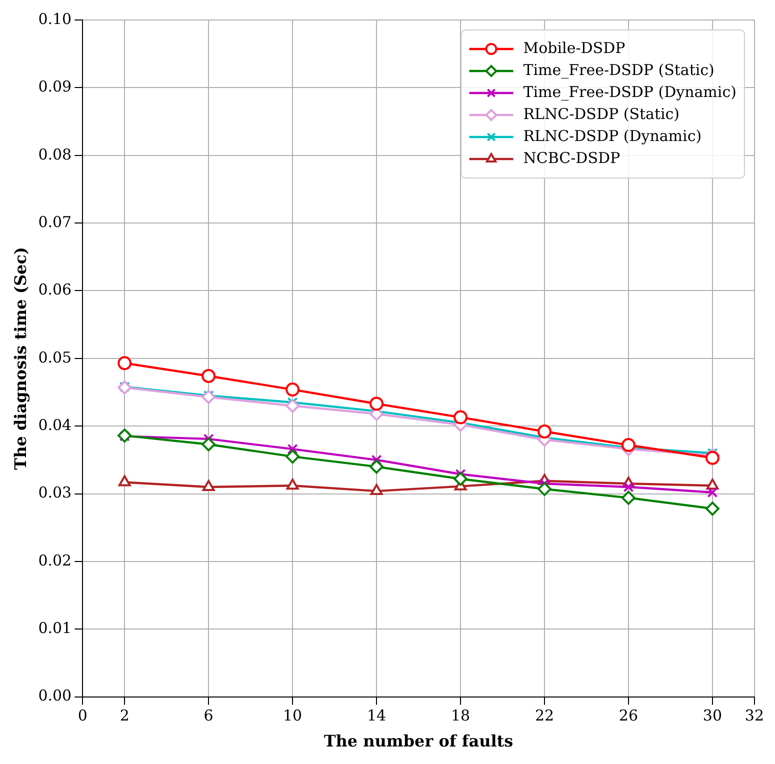 This screenshot has height=764, width=775. I want to click on y-tick-label: 0.02, so click(55, 560).